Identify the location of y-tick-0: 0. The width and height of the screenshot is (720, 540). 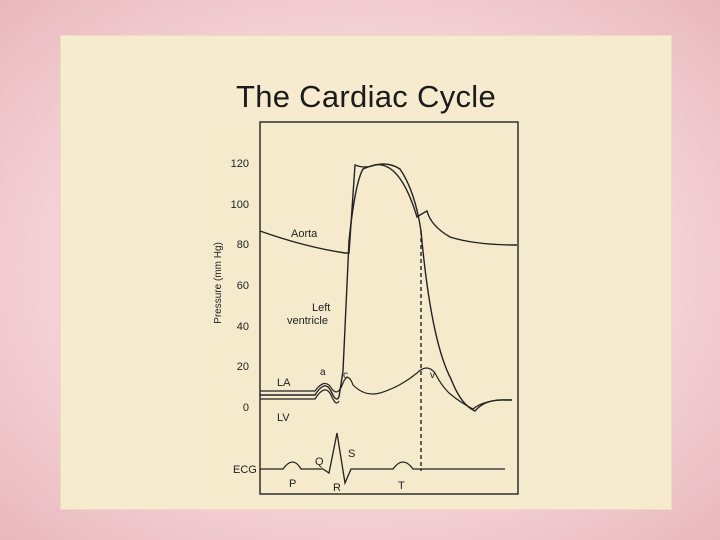
(246, 408).